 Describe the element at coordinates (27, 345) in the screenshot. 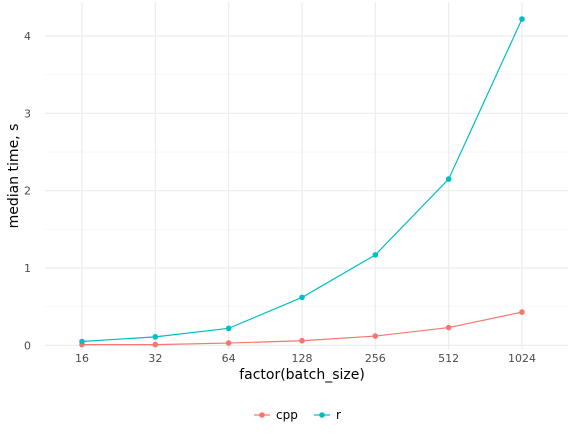

I see `y-tick-label: 0` at that location.